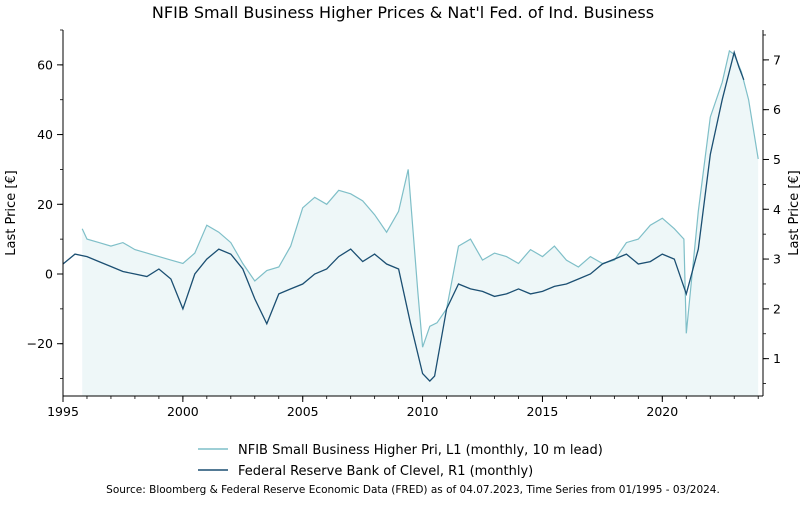 Image resolution: width=806 pixels, height=505 pixels. I want to click on x-tick-label: 2020, so click(662, 411).